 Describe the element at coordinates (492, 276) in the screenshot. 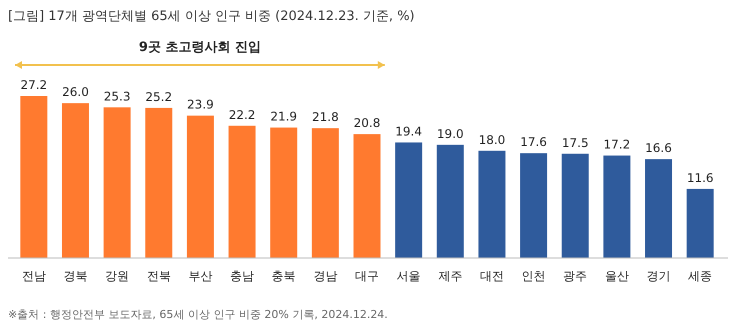

I see `x-tick-label: 대전` at that location.